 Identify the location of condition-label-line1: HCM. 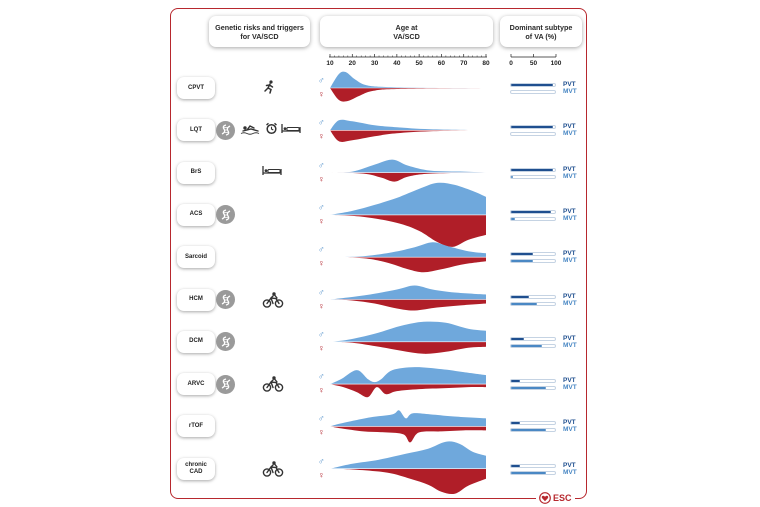
(196, 299).